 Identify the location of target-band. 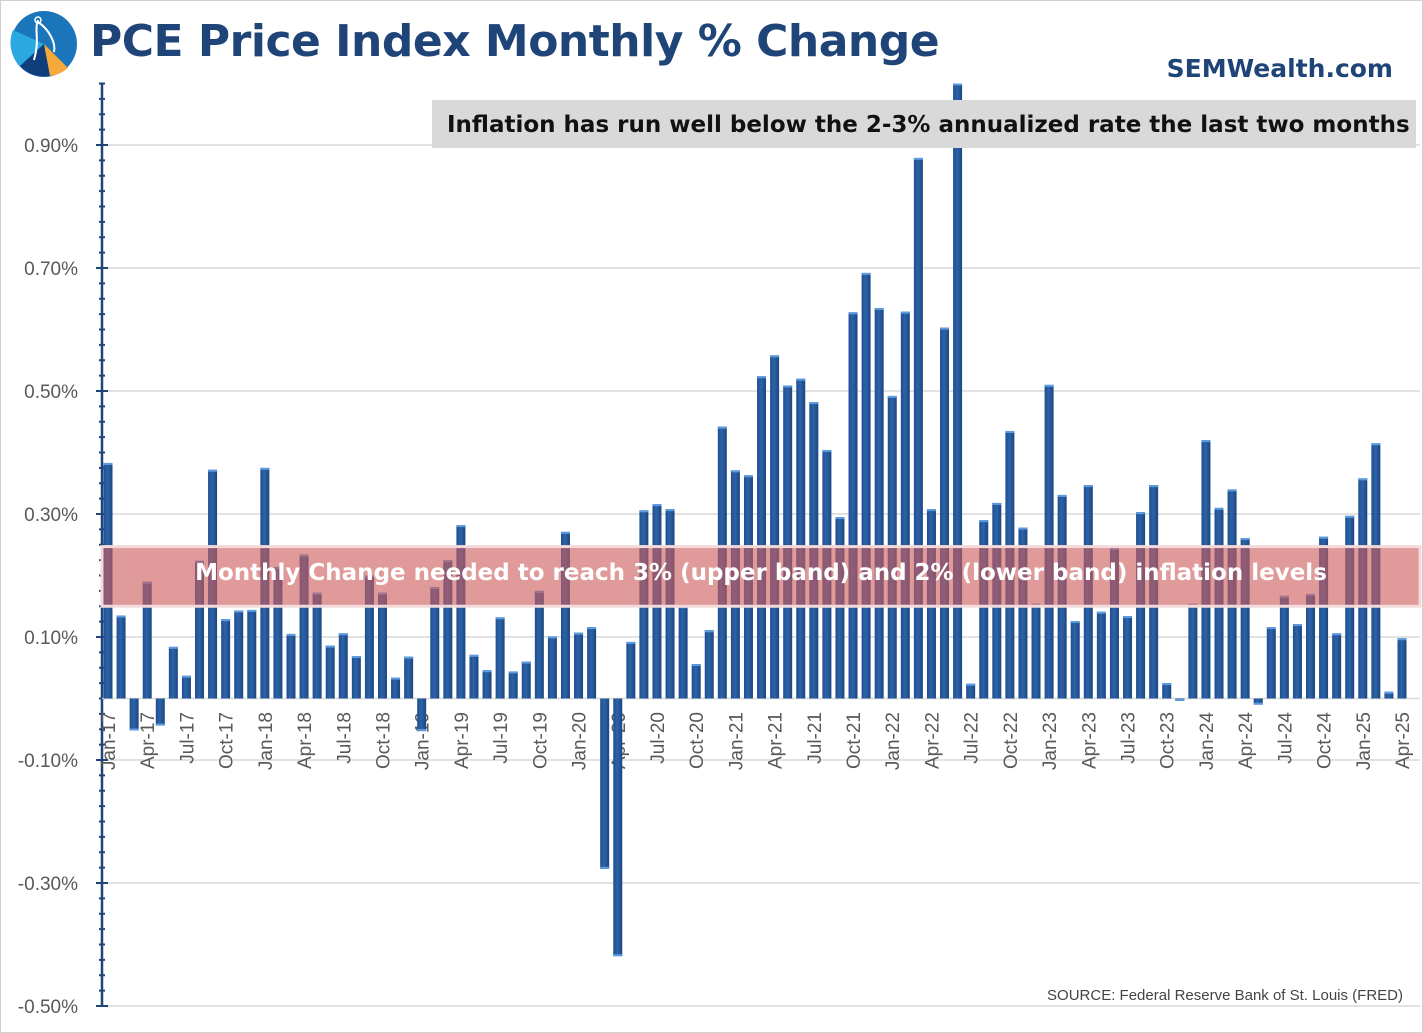
(761, 576).